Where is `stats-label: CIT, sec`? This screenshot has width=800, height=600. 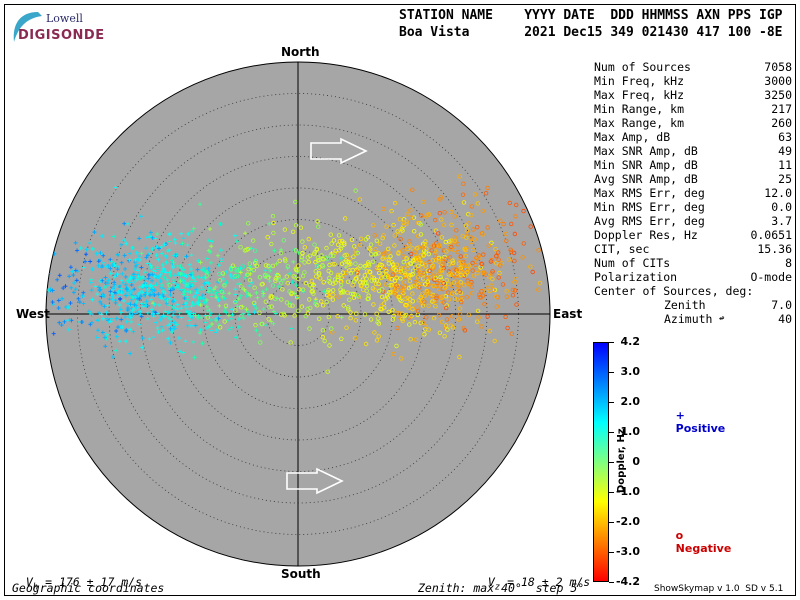
stats-label: CIT, sec is located at coordinates (622, 249).